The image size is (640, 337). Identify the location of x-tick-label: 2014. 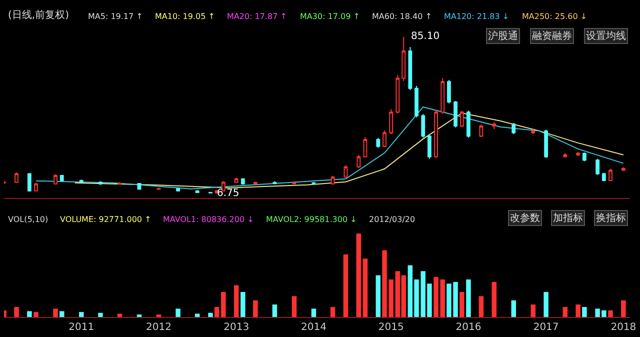
(313, 327).